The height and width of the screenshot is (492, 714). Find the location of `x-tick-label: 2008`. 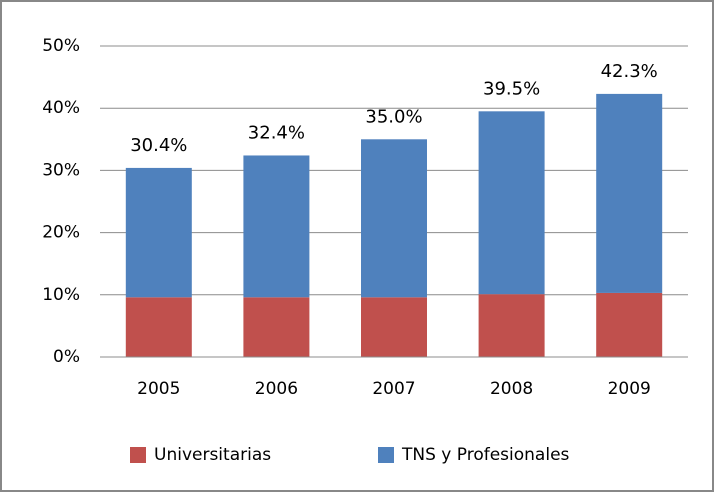

x-tick-label: 2008 is located at coordinates (511, 389).